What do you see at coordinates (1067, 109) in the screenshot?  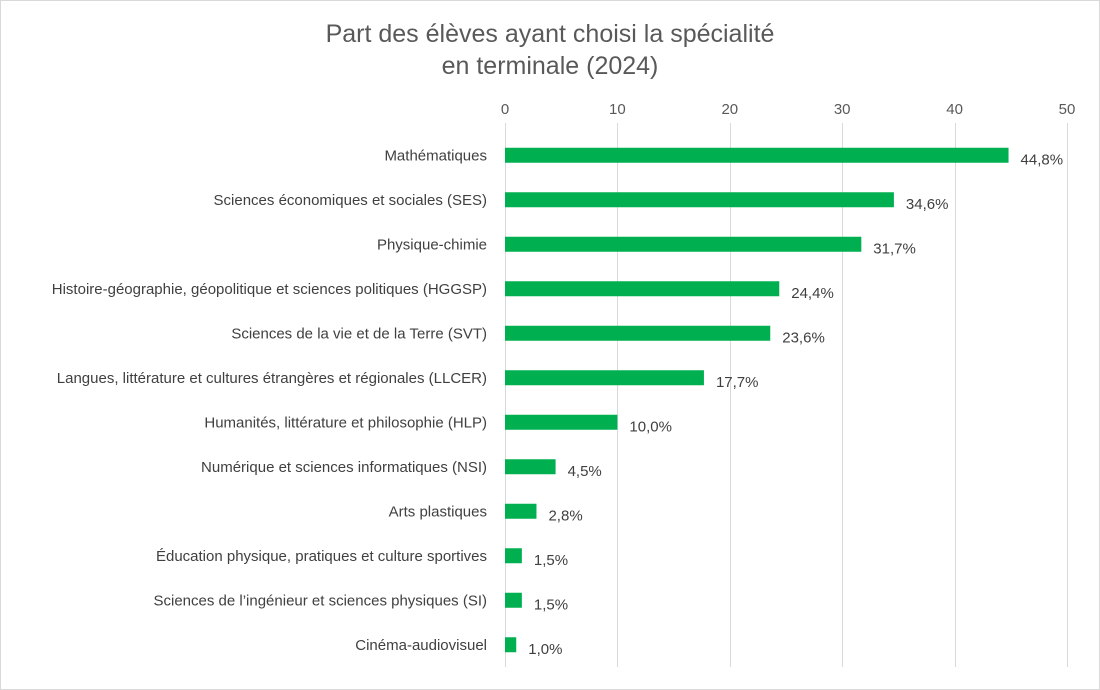 I see `x-tick-label: 50` at bounding box center [1067, 109].